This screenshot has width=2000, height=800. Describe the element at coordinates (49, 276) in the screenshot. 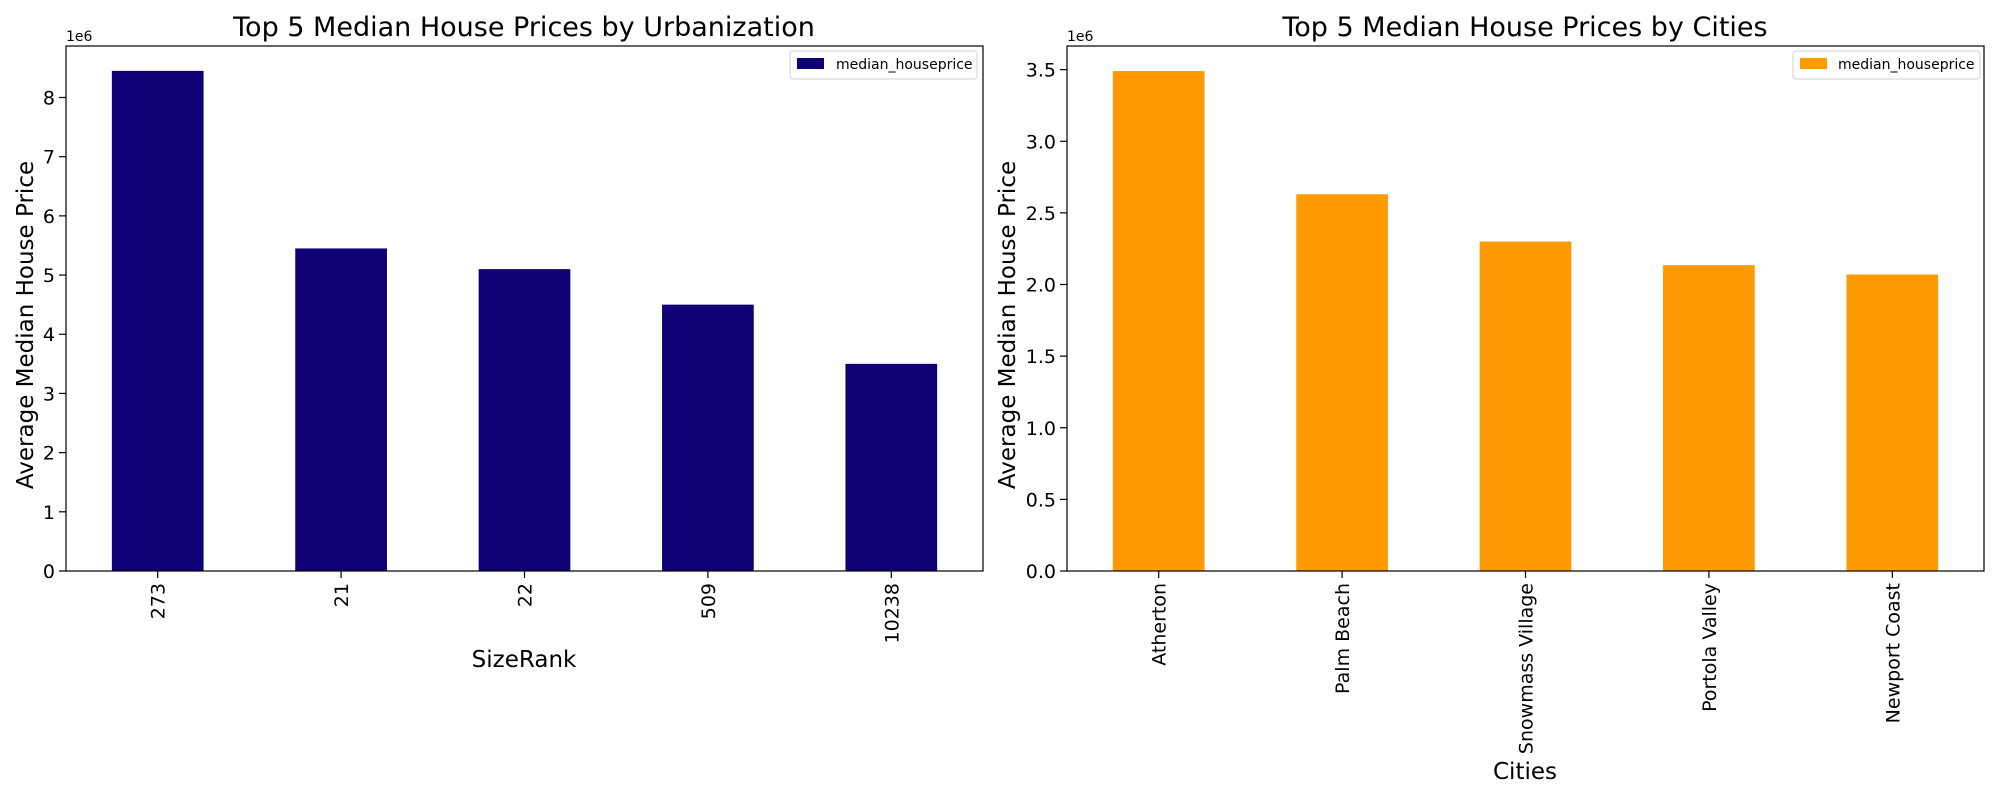

I see `y-tick-label: 5` at that location.